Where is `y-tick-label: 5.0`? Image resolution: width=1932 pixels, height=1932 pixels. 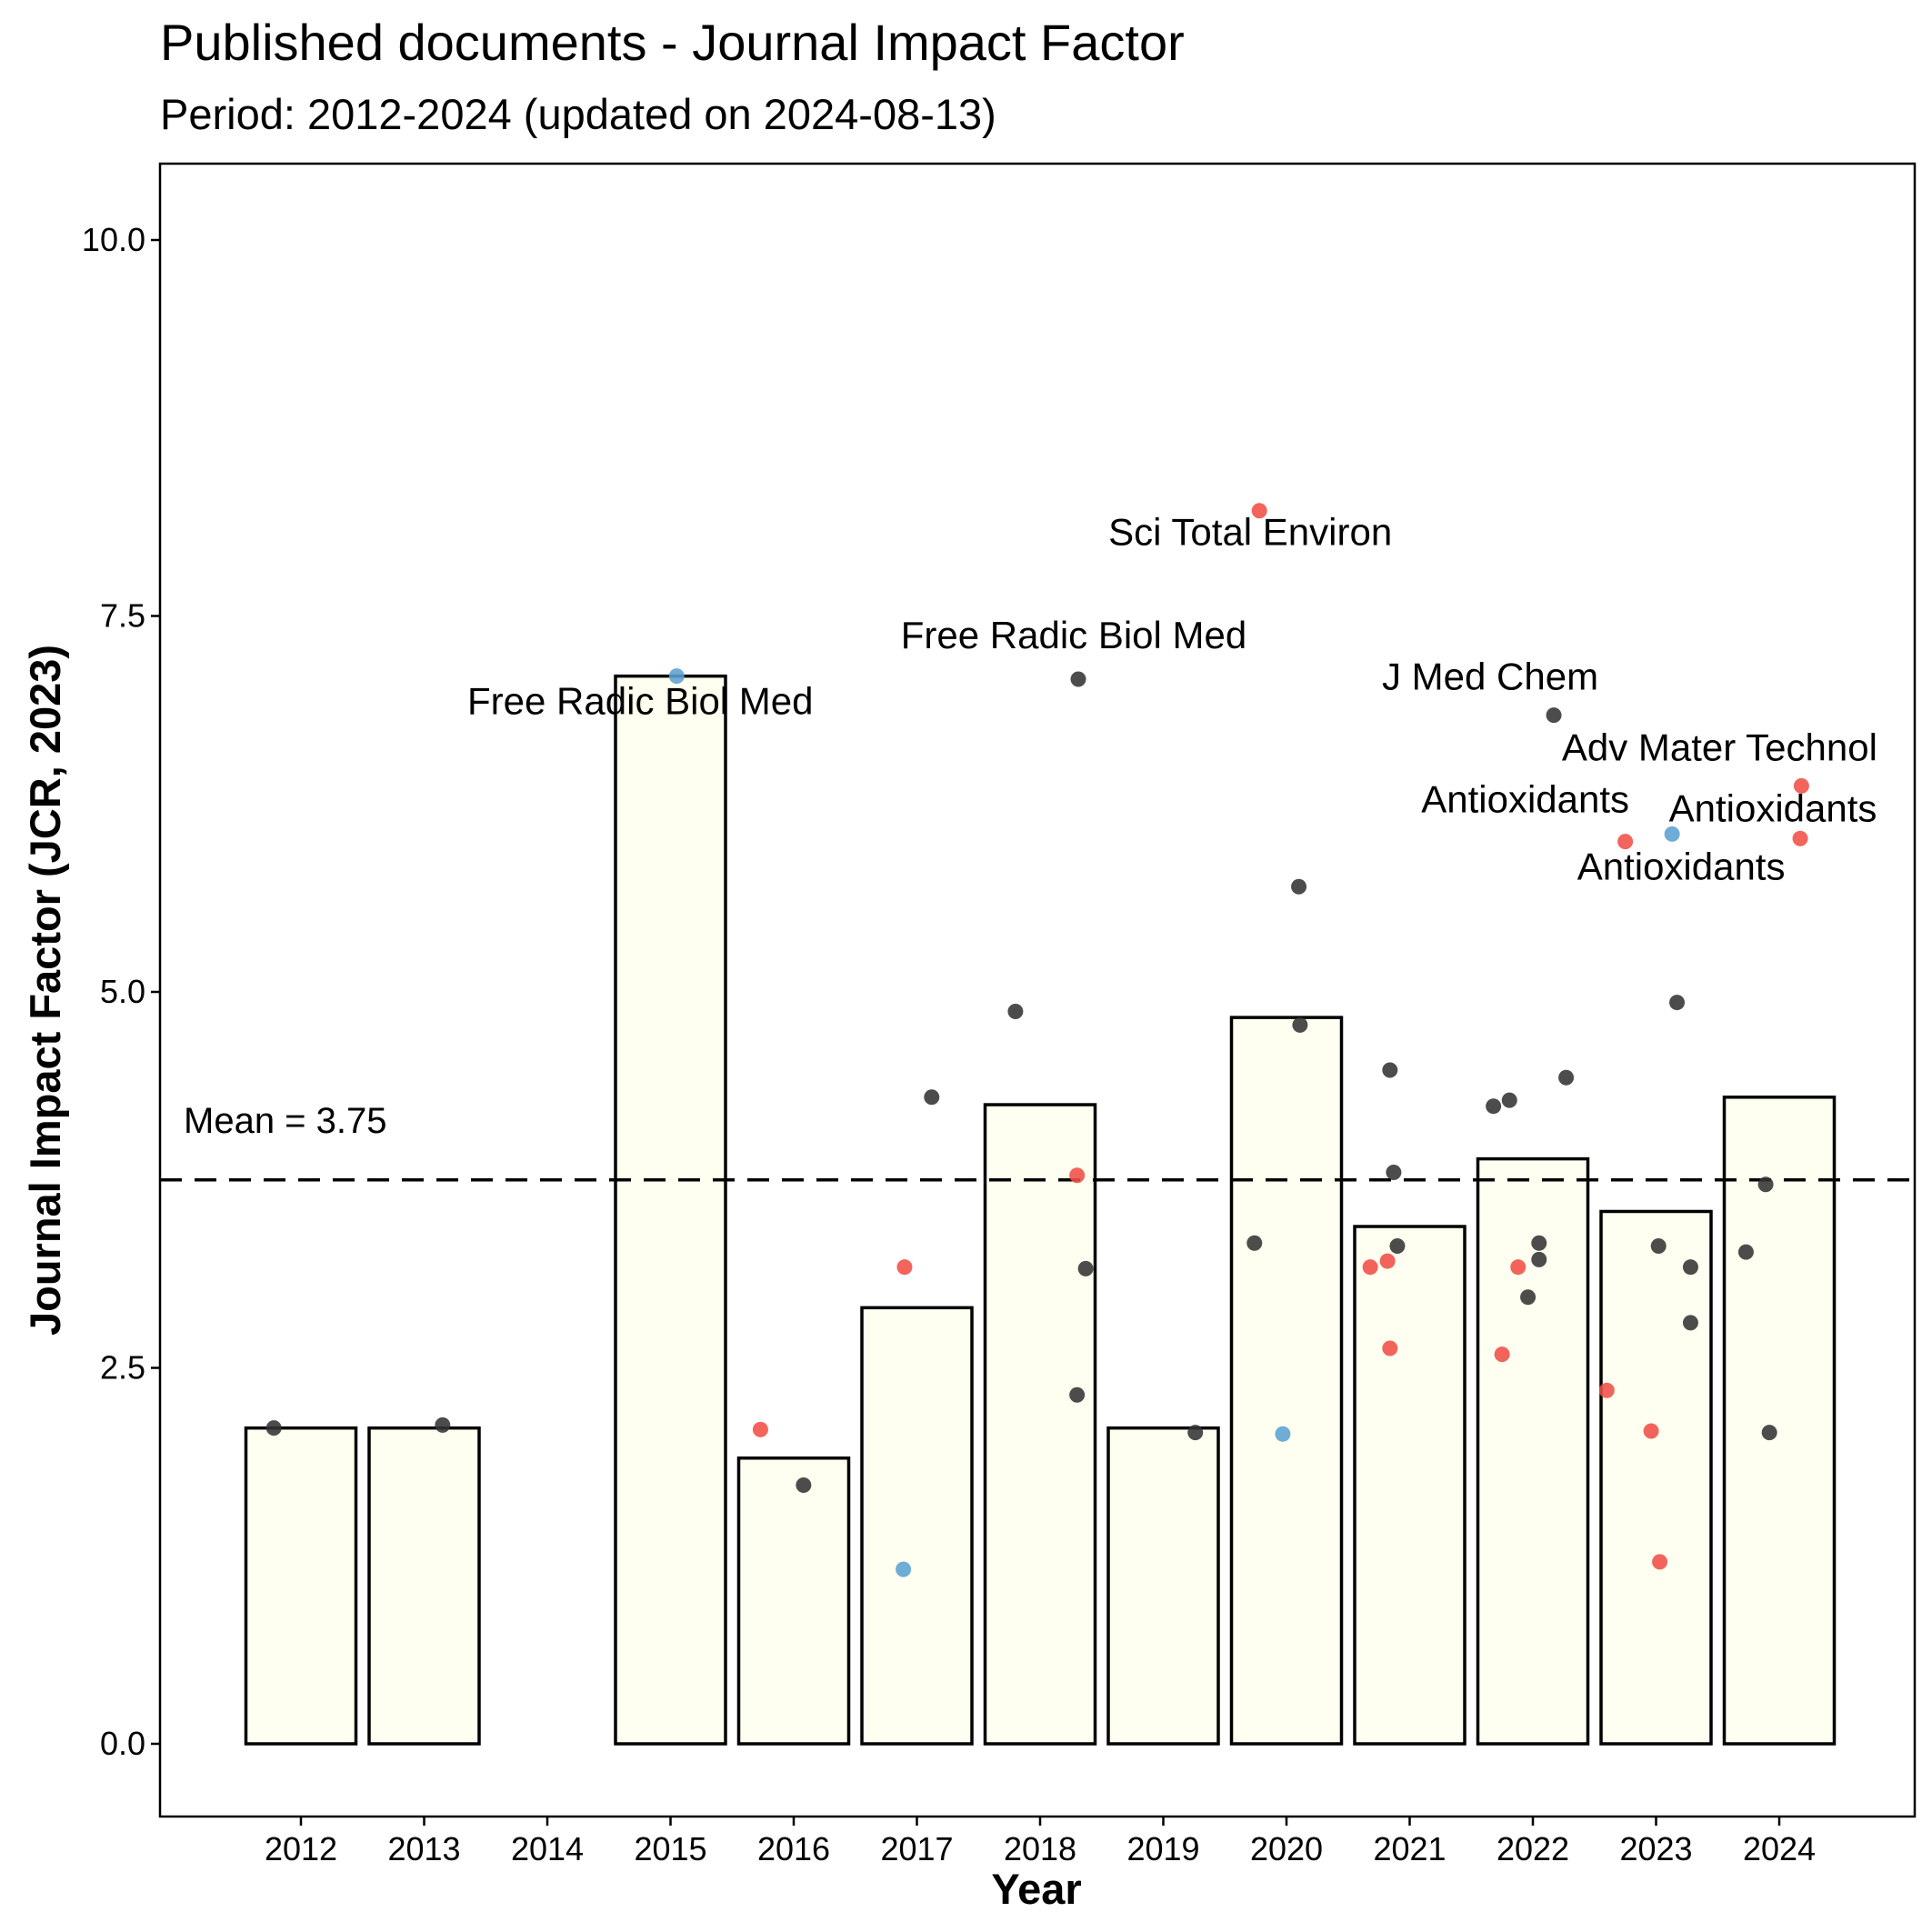
y-tick-label: 5.0 is located at coordinates (122, 991).